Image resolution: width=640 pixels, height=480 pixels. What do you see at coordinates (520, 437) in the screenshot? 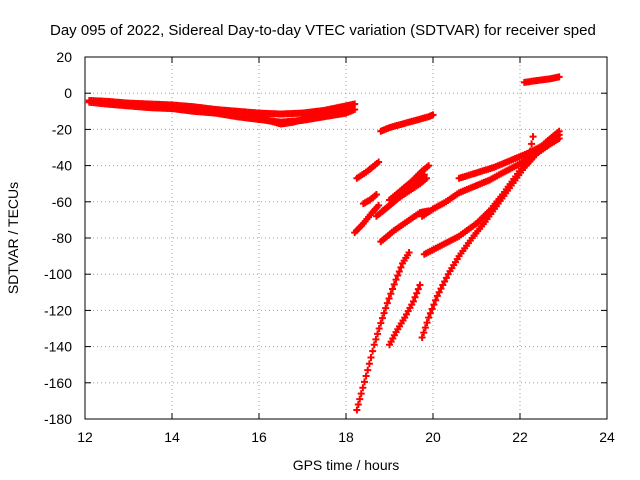
I see `x-tick-label: 22` at bounding box center [520, 437].